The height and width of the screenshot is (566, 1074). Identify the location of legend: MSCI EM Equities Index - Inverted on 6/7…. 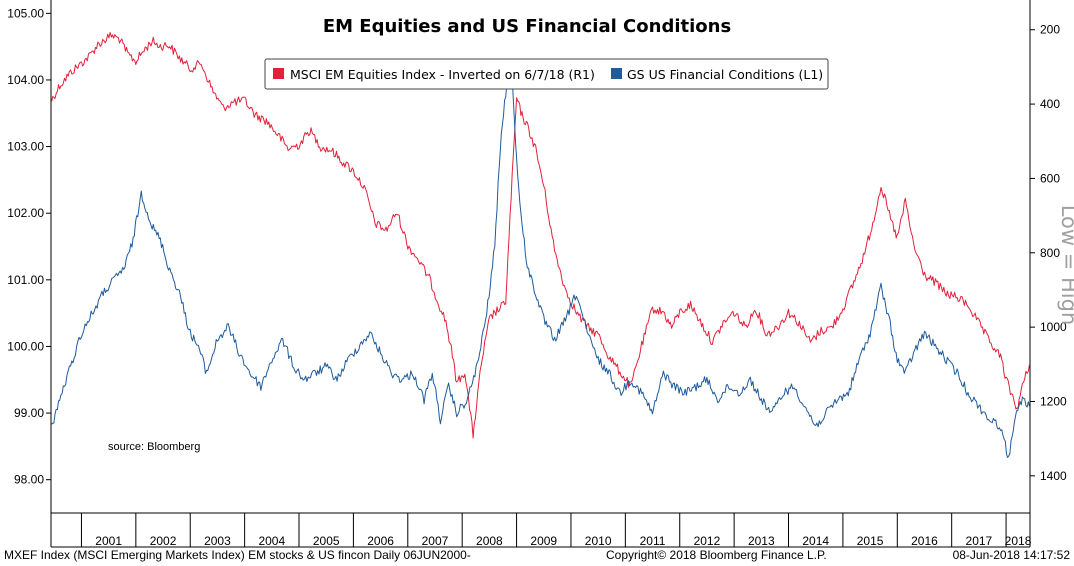
(546, 74).